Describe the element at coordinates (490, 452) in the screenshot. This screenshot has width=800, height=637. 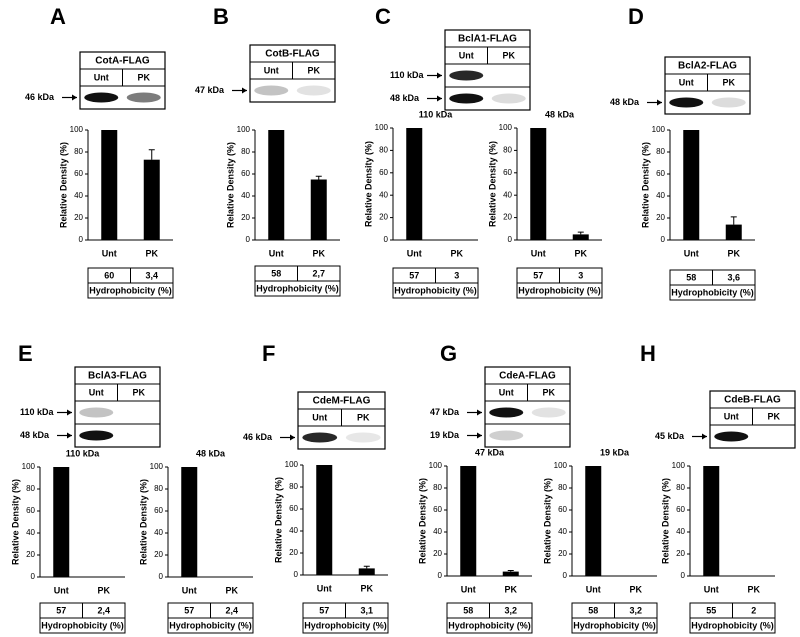
I see `chart-title: 47 kDa` at that location.